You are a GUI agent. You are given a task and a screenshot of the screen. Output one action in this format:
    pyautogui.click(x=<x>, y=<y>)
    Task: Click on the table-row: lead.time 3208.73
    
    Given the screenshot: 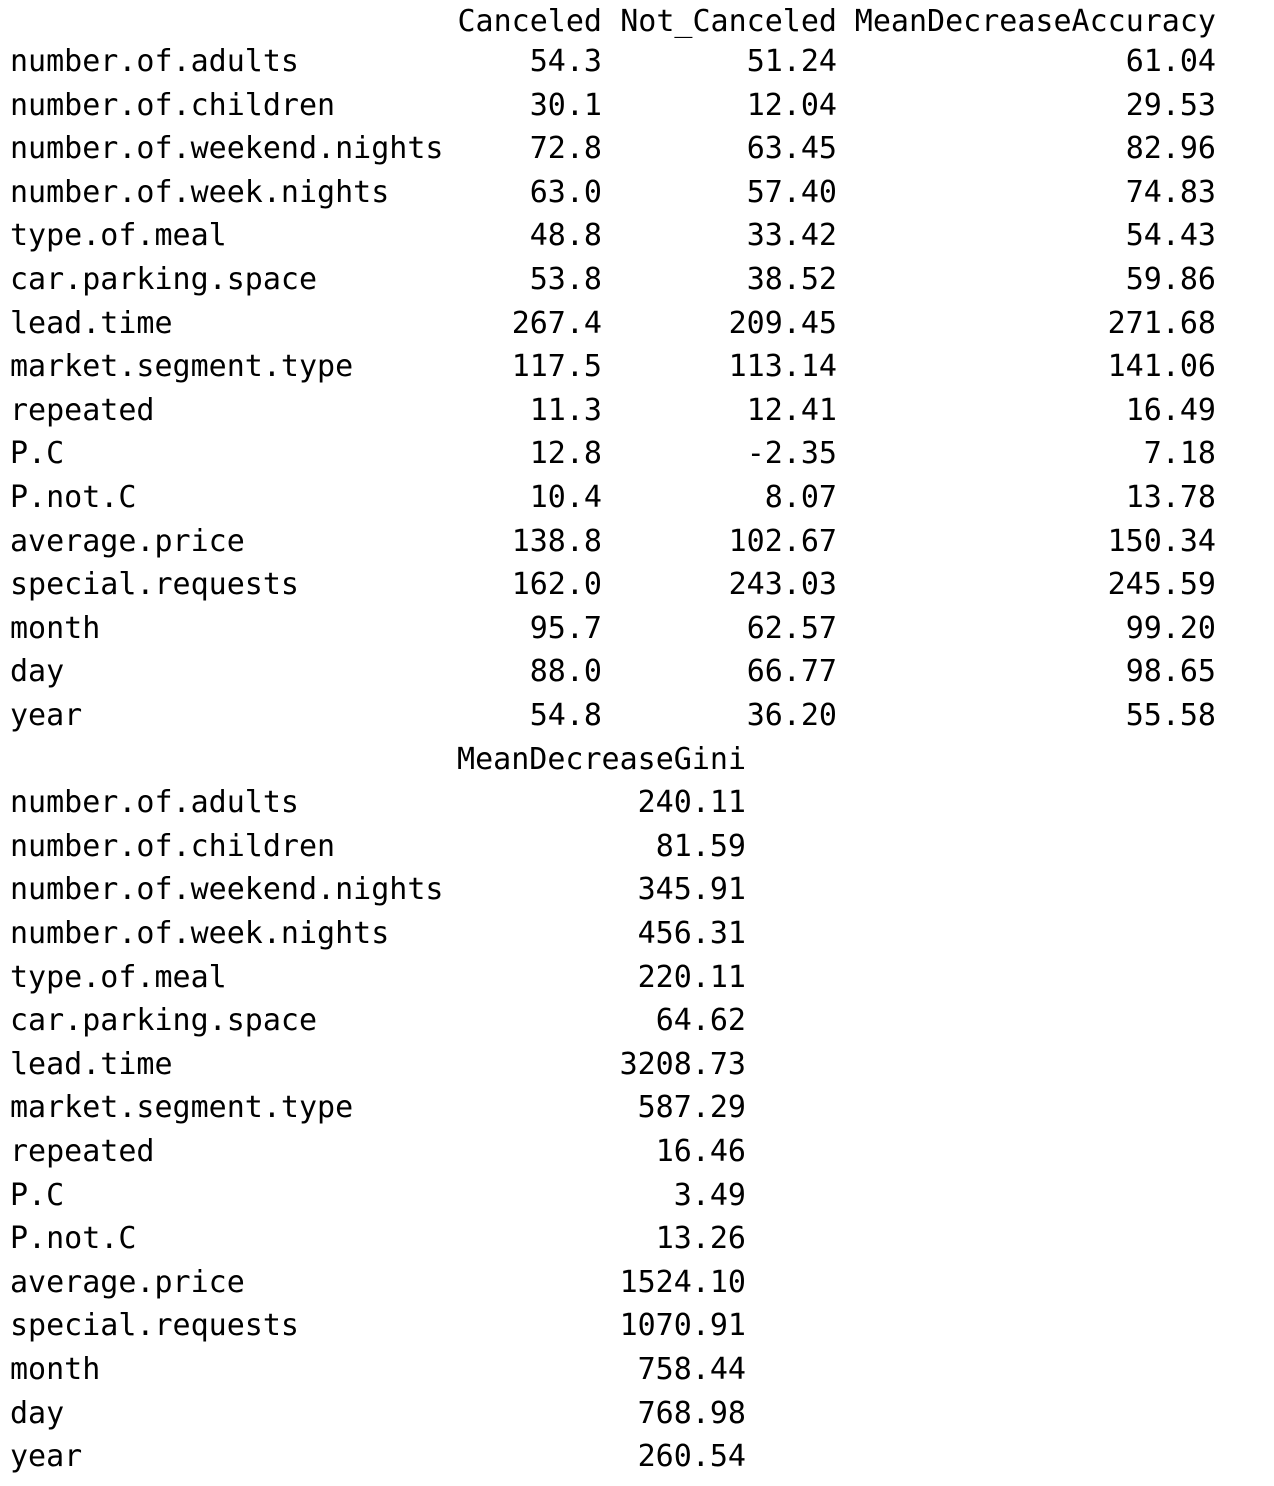 What is the action you would take?
    pyautogui.click(x=637, y=1065)
    